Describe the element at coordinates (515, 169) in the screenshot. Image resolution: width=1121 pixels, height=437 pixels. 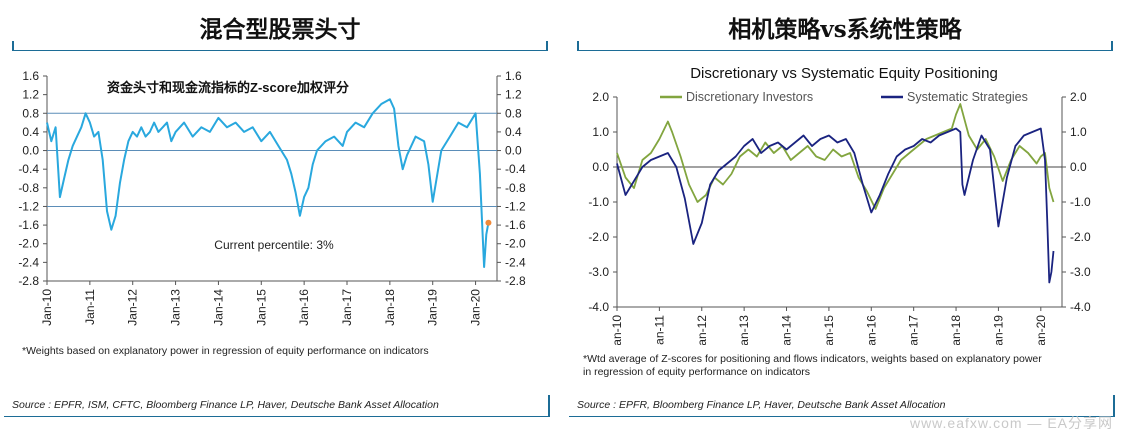
I see `y-tick-label-right: -0.4` at that location.